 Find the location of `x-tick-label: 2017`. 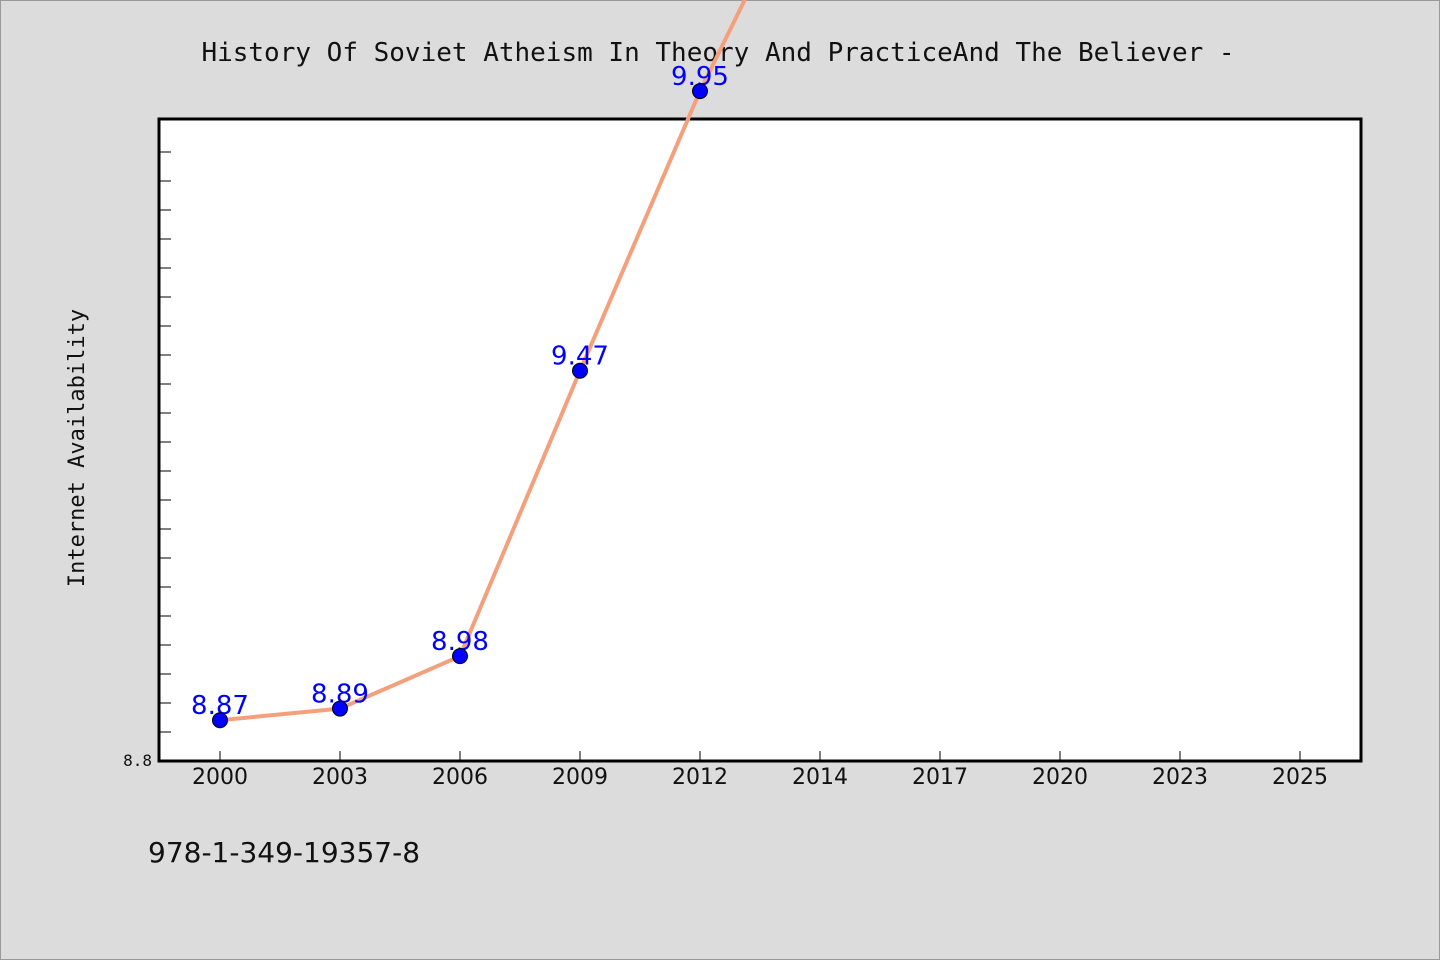

x-tick-label: 2017 is located at coordinates (940, 777).